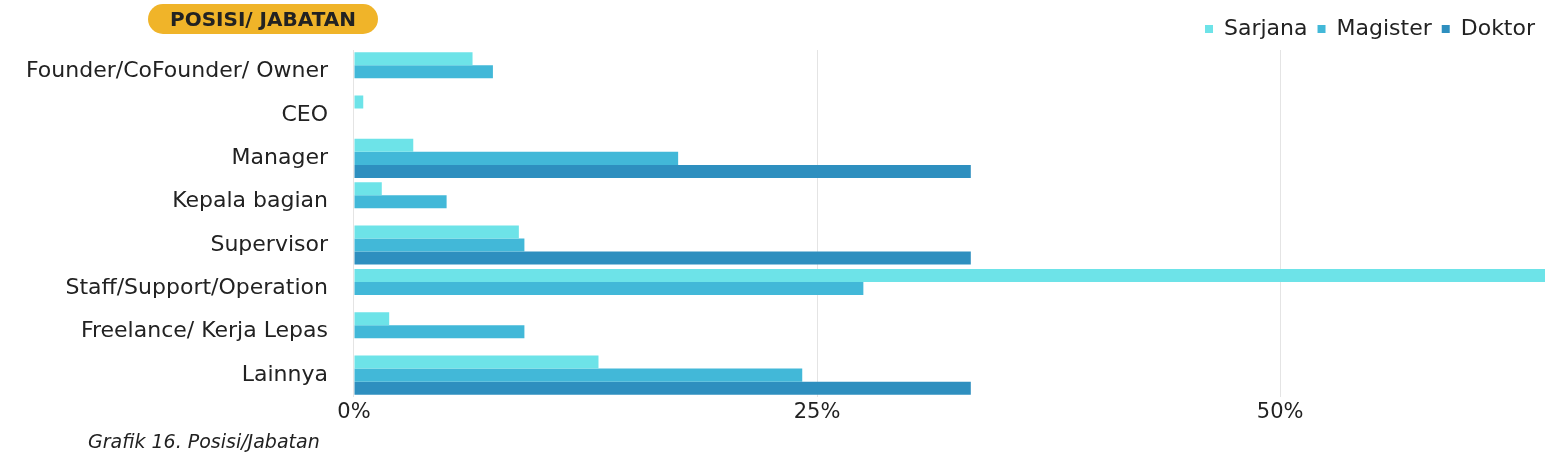  I want to click on legend-label: Sarjana, so click(1266, 27).